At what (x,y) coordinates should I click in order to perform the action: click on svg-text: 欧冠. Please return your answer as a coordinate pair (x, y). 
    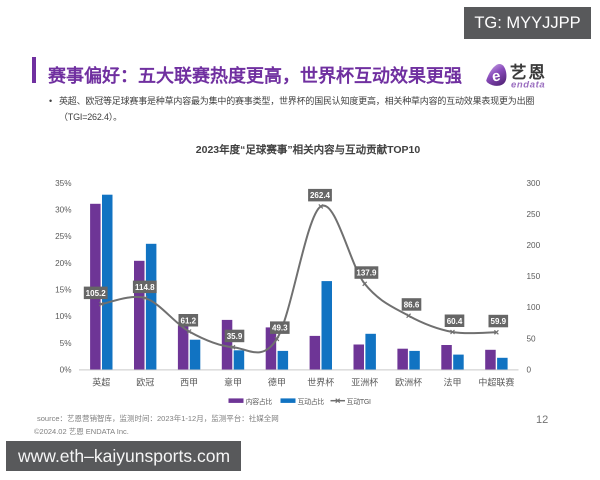
    Looking at the image, I should click on (145, 381).